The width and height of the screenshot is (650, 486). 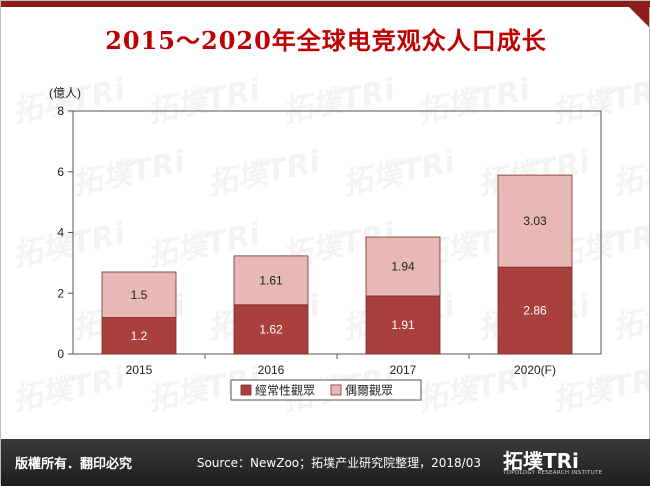 What do you see at coordinates (369, 391) in the screenshot?
I see `legend-label: 偶爾觀眾` at bounding box center [369, 391].